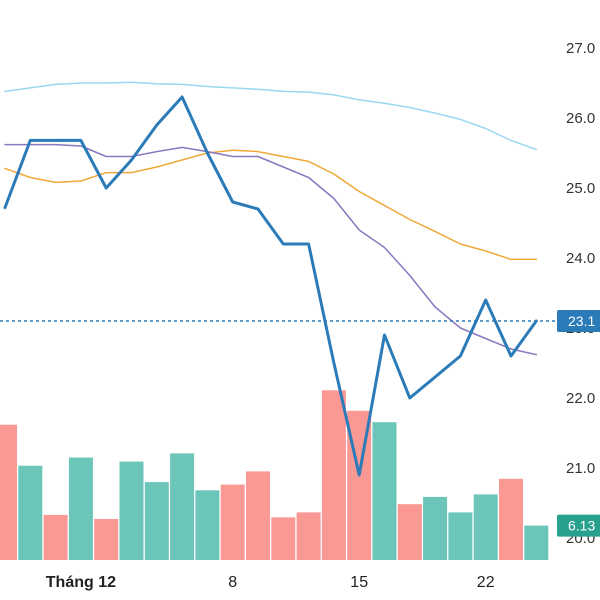 The width and height of the screenshot is (600, 600). I want to click on current-price-label: 23.1, so click(581, 321).